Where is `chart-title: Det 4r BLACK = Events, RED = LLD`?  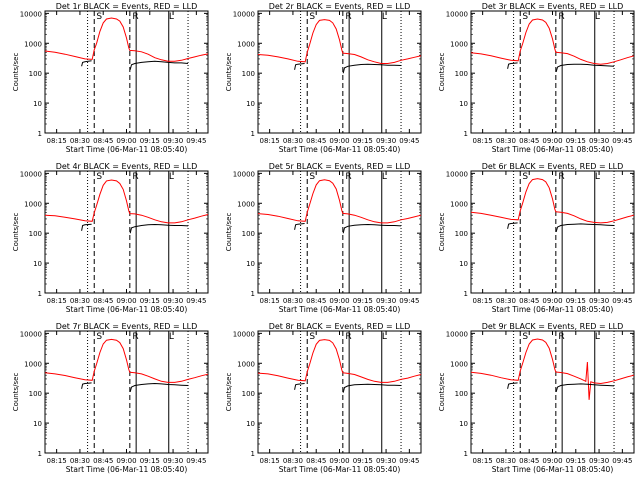 chart-title: Det 4r BLACK = Events, RED = LLD is located at coordinates (127, 166).